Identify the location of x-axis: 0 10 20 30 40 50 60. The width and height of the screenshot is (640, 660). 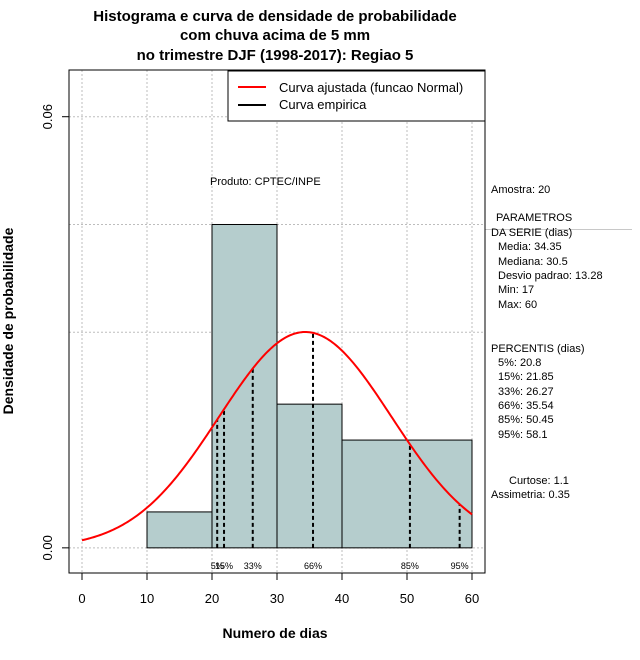
(278, 589).